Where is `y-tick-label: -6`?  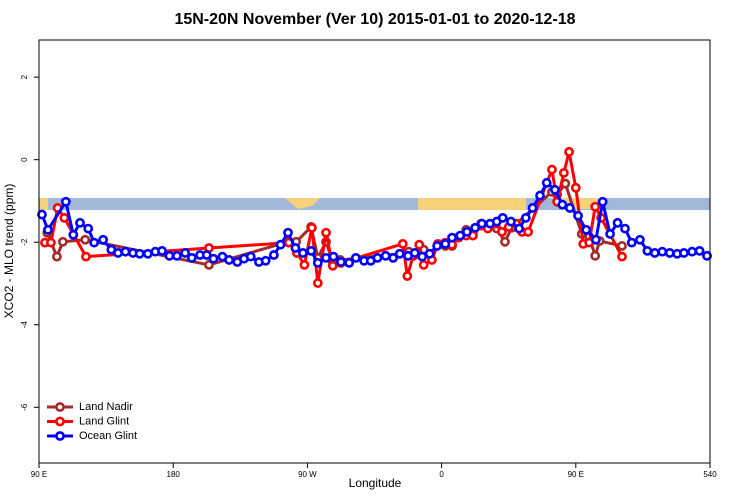
y-tick-label: -6 is located at coordinates (24, 407).